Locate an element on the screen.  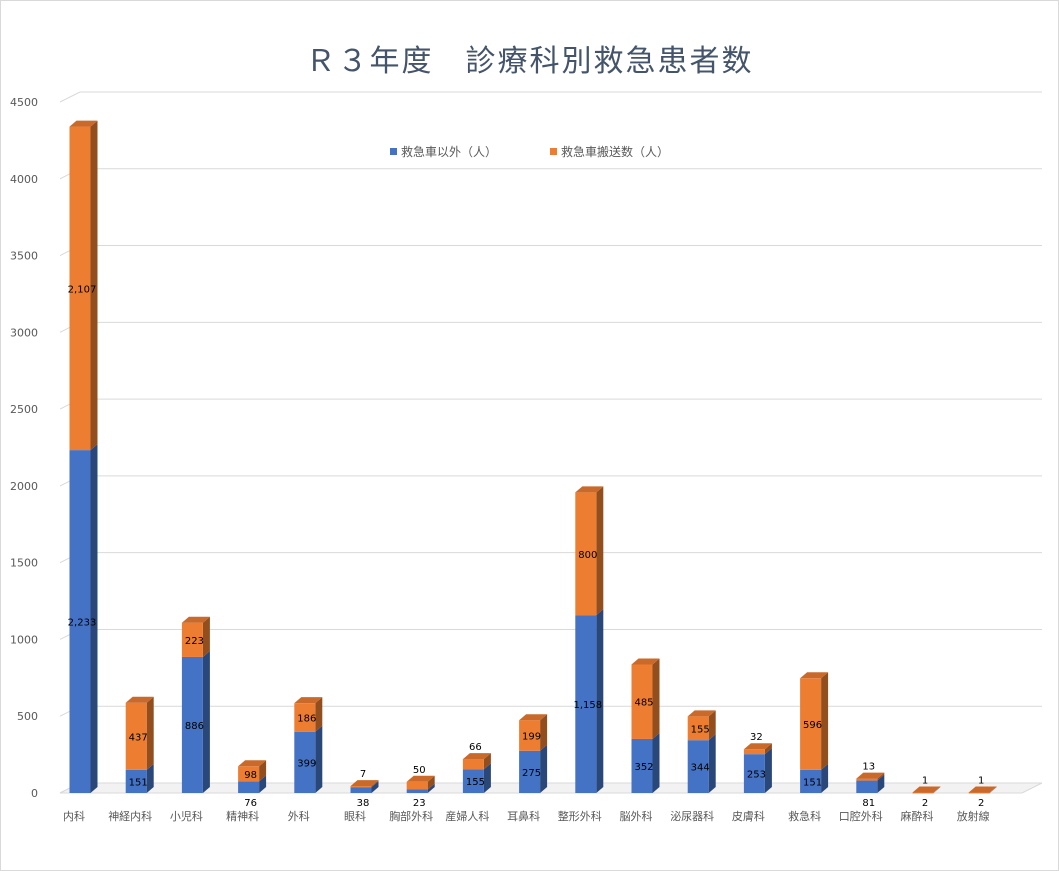
x-tick-label: 皮膚科 is located at coordinates (748, 816).